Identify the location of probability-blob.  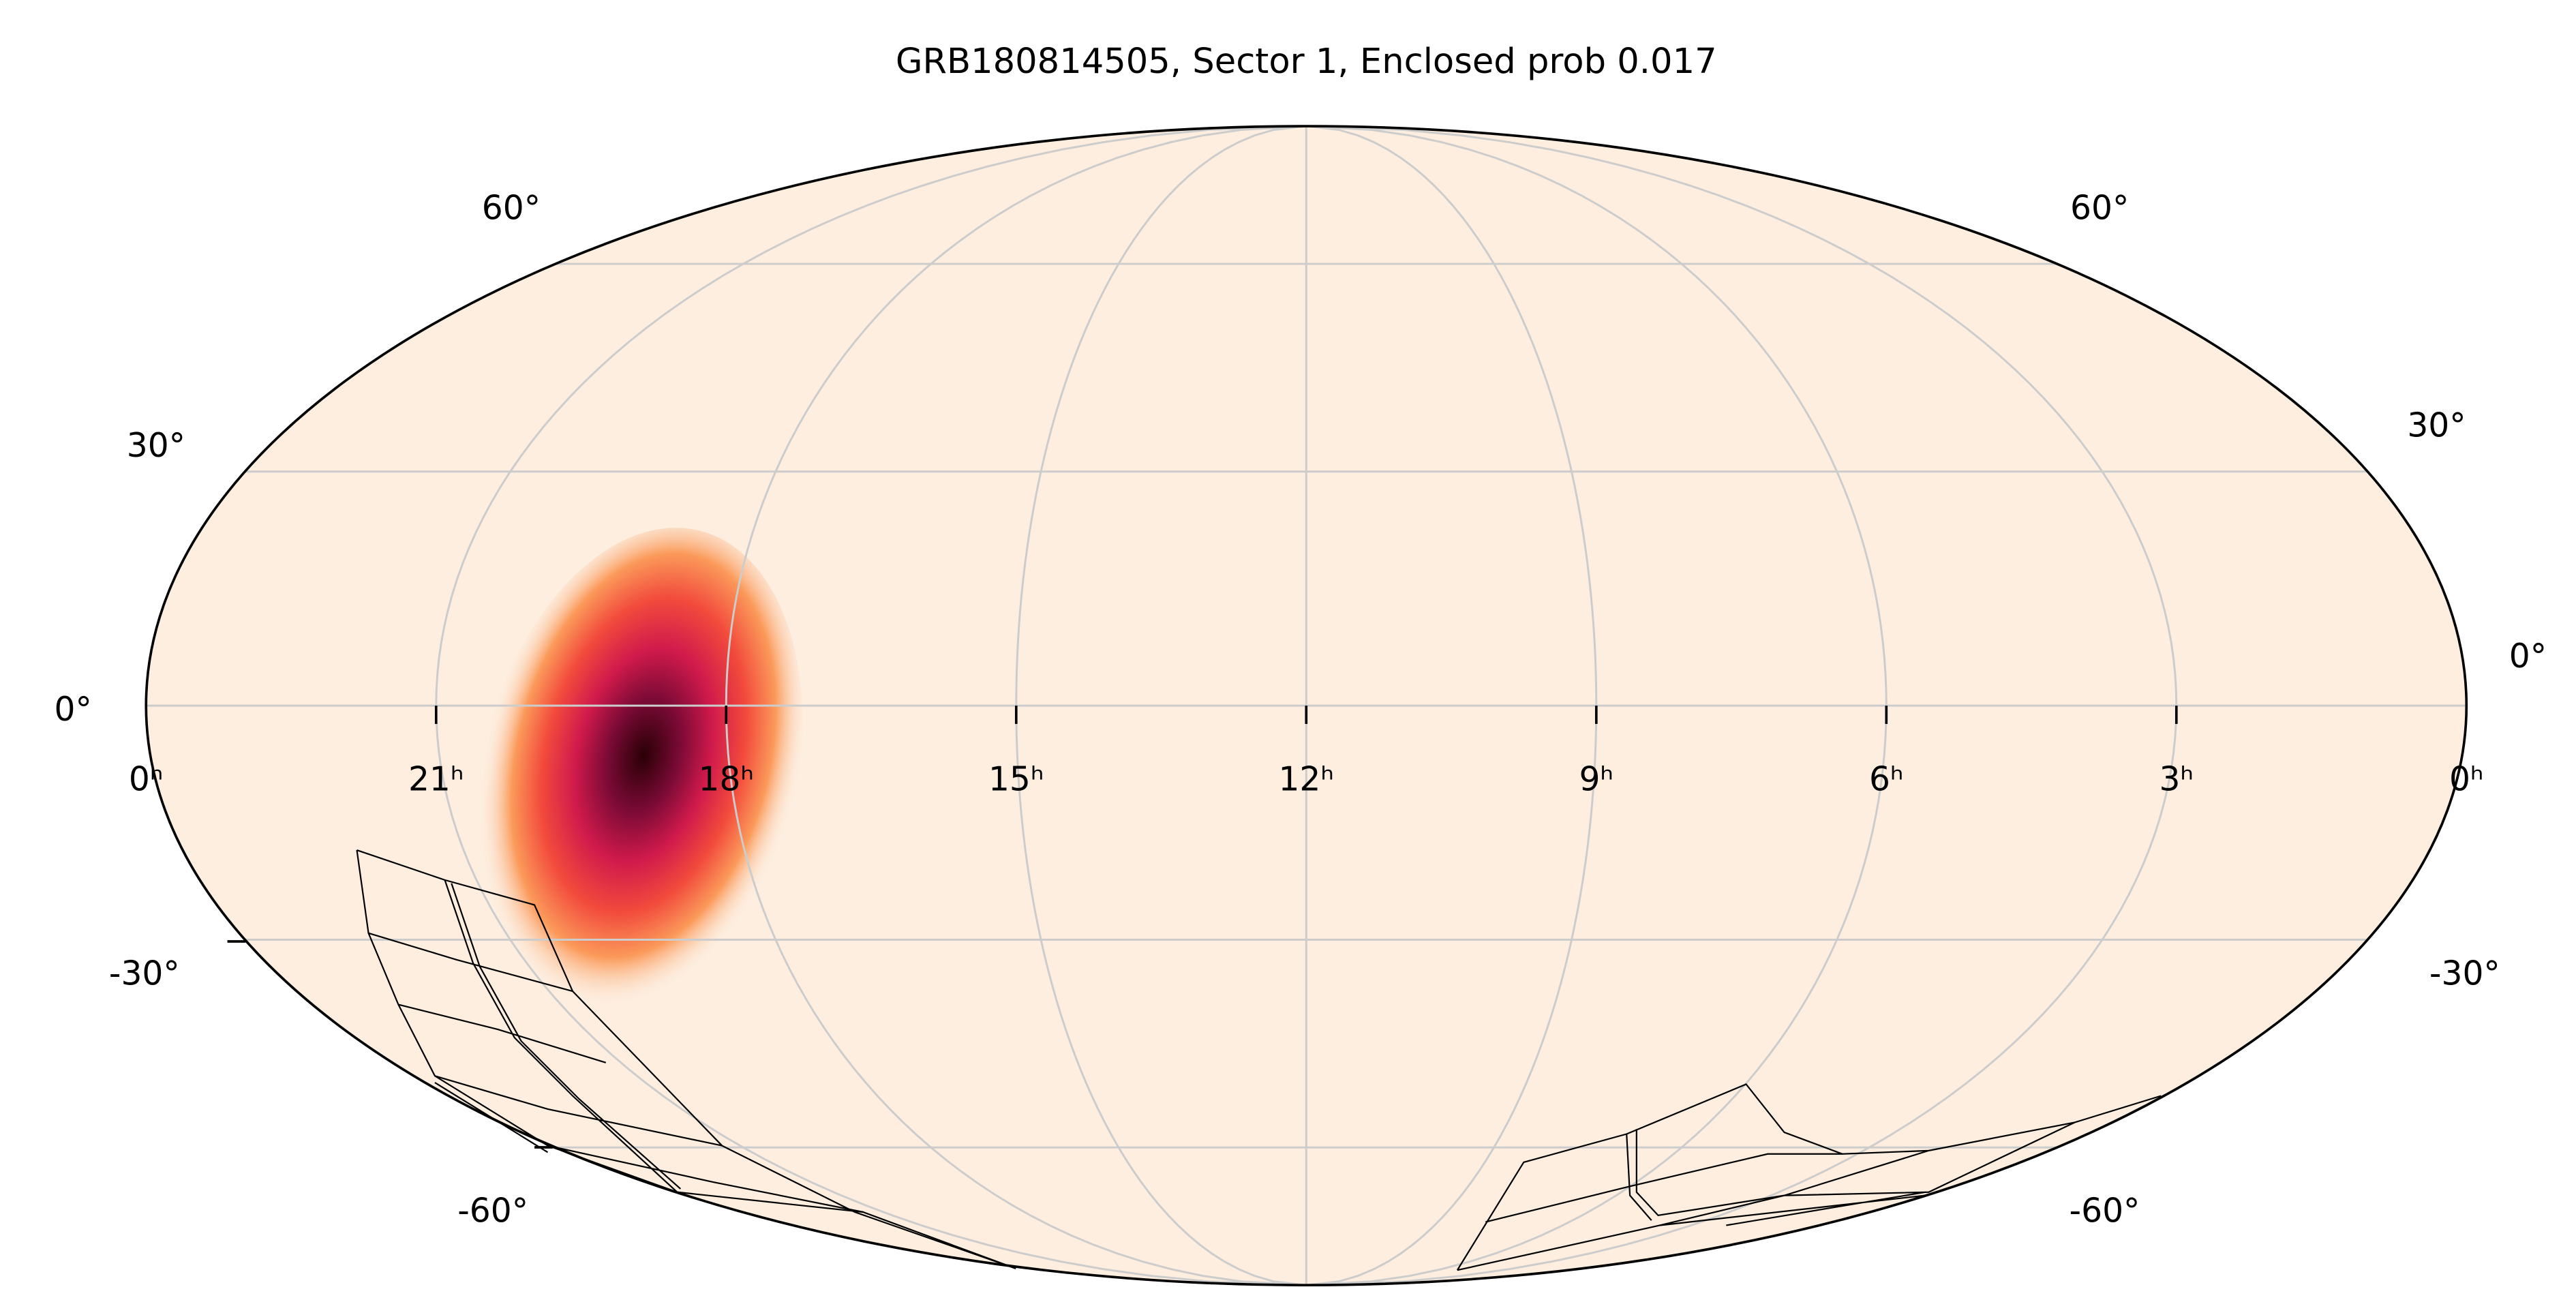
(637, 780).